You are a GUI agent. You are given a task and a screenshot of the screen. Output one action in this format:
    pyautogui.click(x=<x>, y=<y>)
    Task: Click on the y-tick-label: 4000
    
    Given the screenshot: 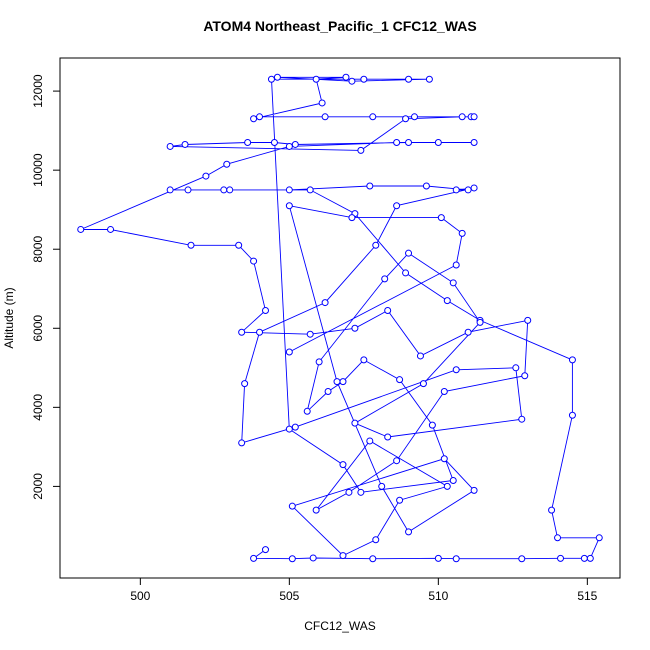 What is the action you would take?
    pyautogui.click(x=38, y=407)
    